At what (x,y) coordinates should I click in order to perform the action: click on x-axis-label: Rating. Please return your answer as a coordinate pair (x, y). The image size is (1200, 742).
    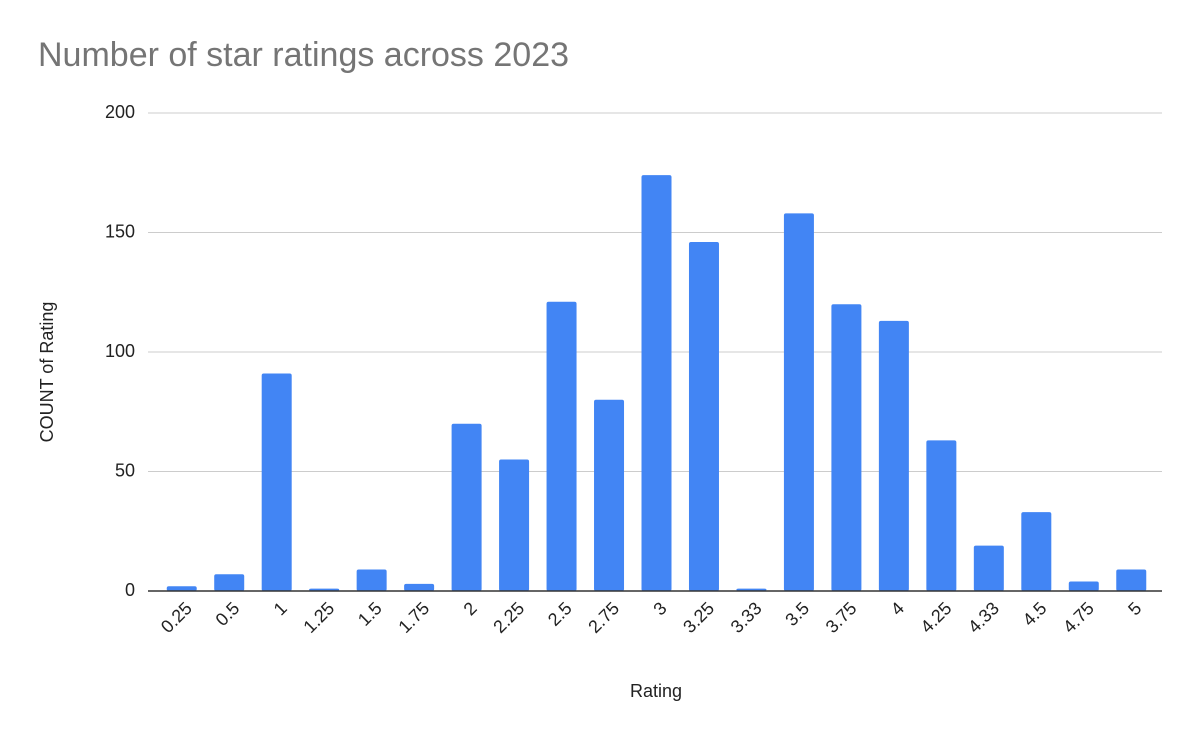
    Looking at the image, I should click on (656, 691).